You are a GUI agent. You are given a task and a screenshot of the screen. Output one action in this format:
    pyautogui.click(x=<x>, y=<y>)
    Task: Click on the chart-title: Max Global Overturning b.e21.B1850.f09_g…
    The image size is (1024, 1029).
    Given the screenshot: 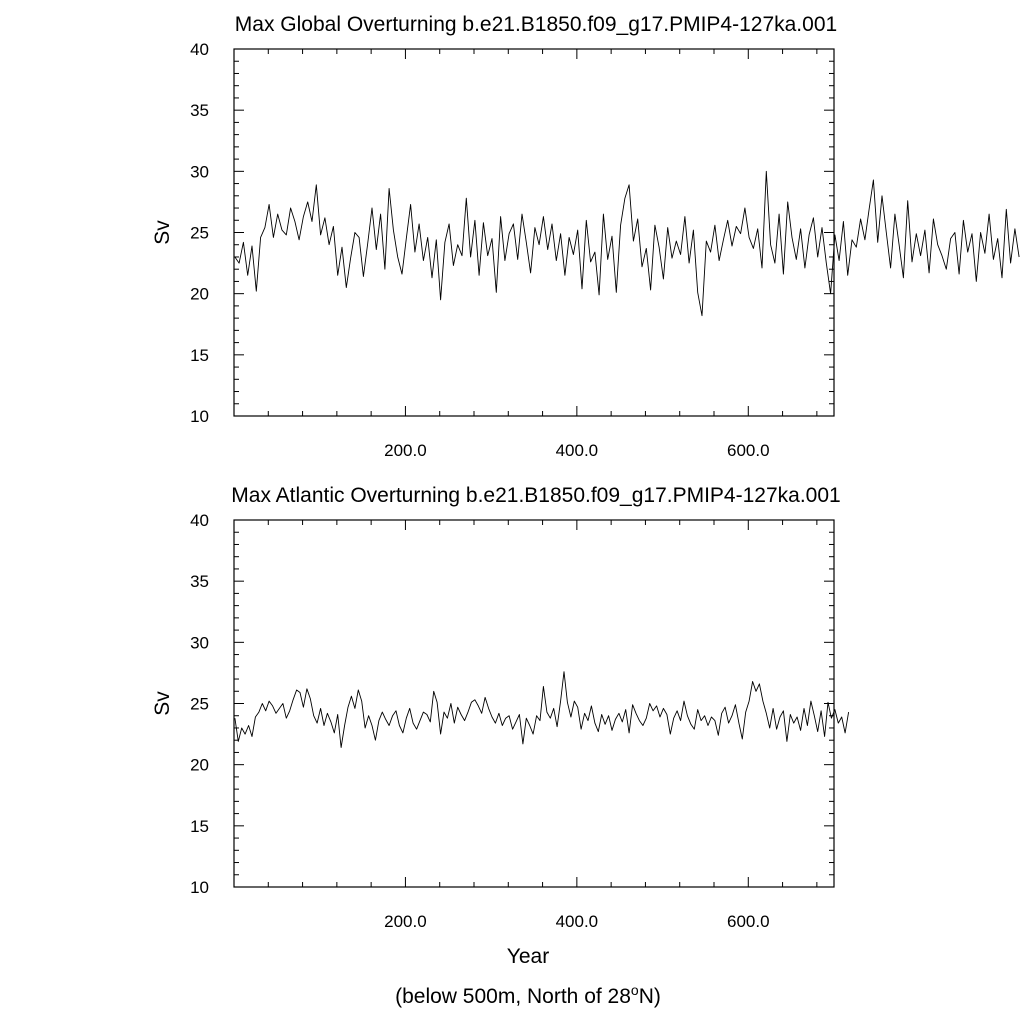 What is the action you would take?
    pyautogui.click(x=536, y=24)
    